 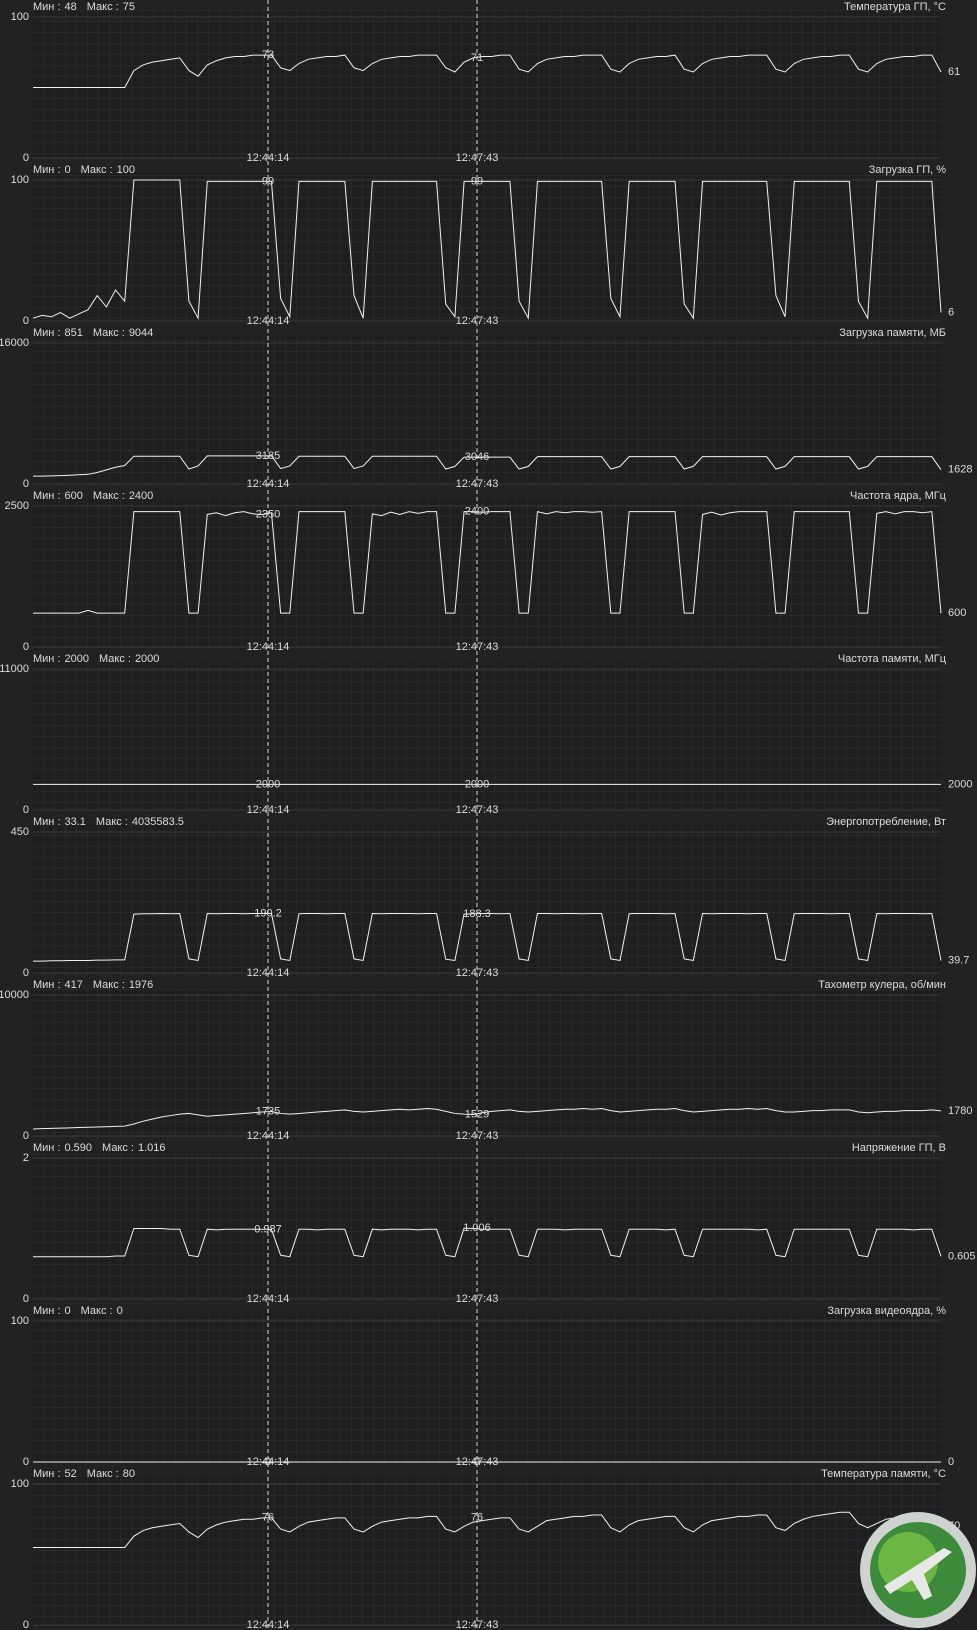 What do you see at coordinates (158, 822) in the screenshot?
I see `max-value: 4035583.5` at bounding box center [158, 822].